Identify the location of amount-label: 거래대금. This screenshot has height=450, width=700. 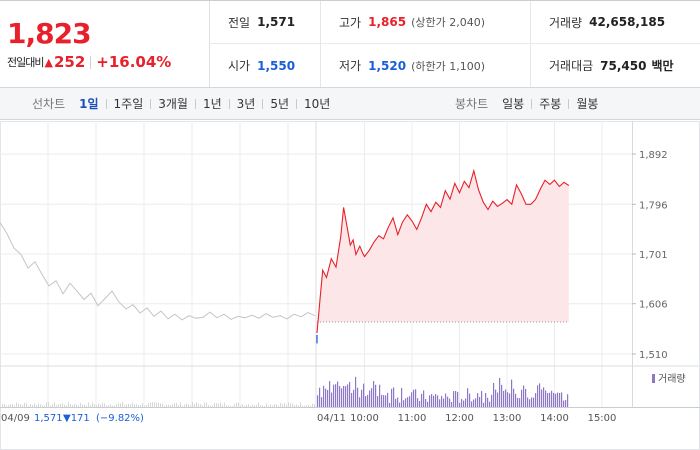
(571, 66).